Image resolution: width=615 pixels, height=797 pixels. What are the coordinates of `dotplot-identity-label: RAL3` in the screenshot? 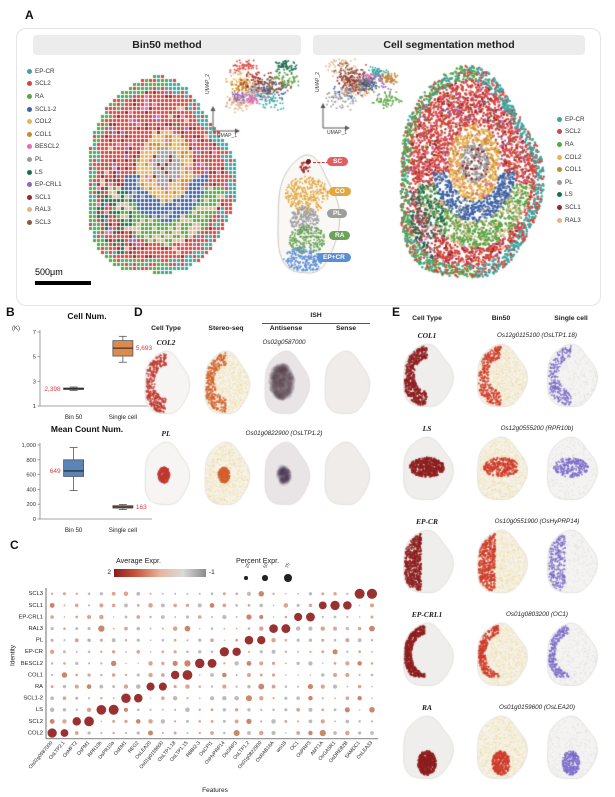 It's located at (35, 629).